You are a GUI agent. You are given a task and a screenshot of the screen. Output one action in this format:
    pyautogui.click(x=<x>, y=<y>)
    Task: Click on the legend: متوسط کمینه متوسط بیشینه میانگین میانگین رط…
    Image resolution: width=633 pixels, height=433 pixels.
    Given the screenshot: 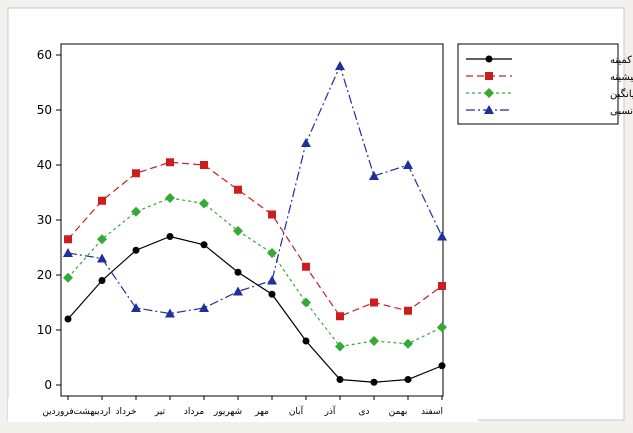 What is the action you would take?
    pyautogui.click(x=545, y=84)
    